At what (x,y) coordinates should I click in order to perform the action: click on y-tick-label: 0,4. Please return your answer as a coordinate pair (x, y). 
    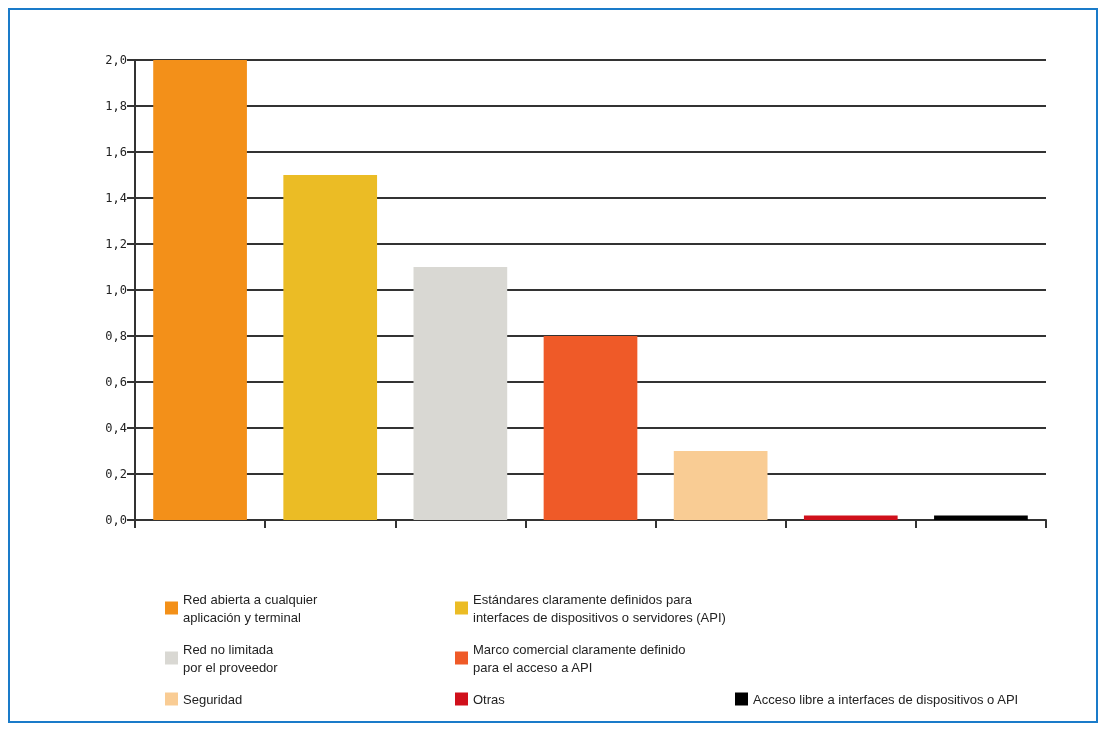
    Looking at the image, I should click on (116, 428).